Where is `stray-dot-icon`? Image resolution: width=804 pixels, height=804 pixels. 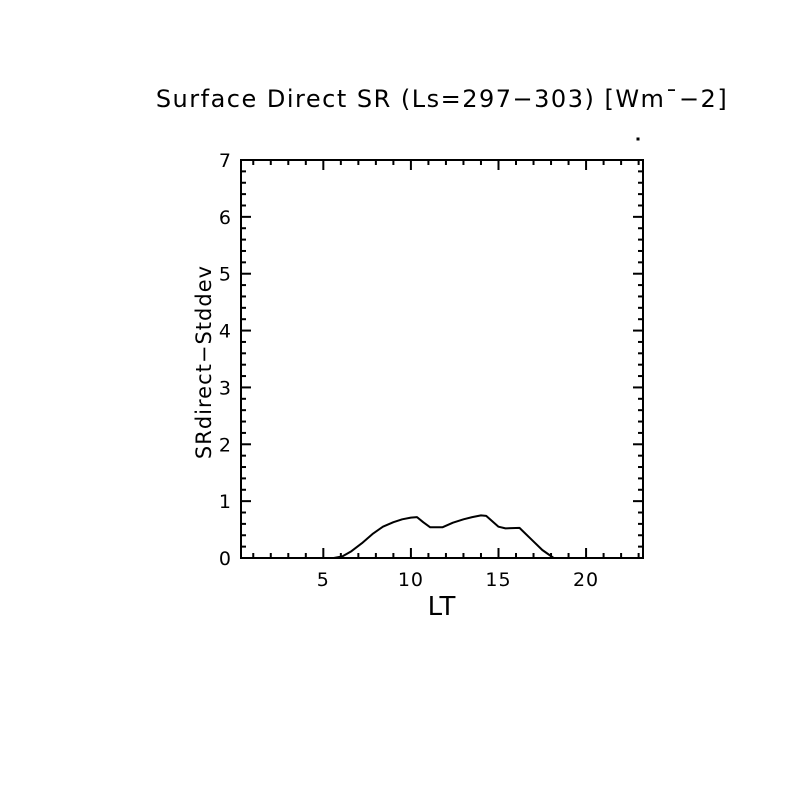 stray-dot-icon is located at coordinates (638, 139).